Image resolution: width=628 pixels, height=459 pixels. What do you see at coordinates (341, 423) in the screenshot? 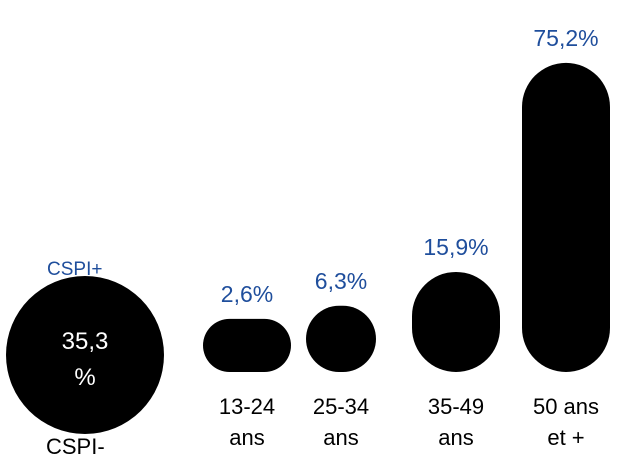
I see `category-label: 25-34 ans` at bounding box center [341, 423].